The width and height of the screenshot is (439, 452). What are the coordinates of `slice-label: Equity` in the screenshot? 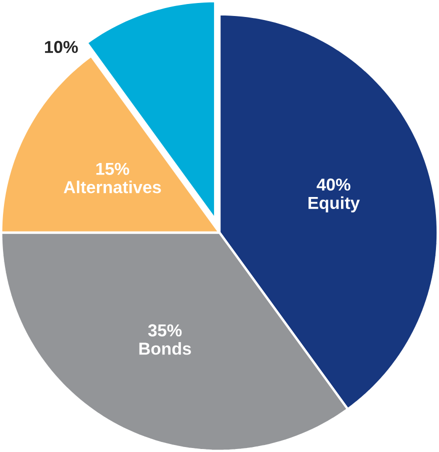 It's located at (334, 204).